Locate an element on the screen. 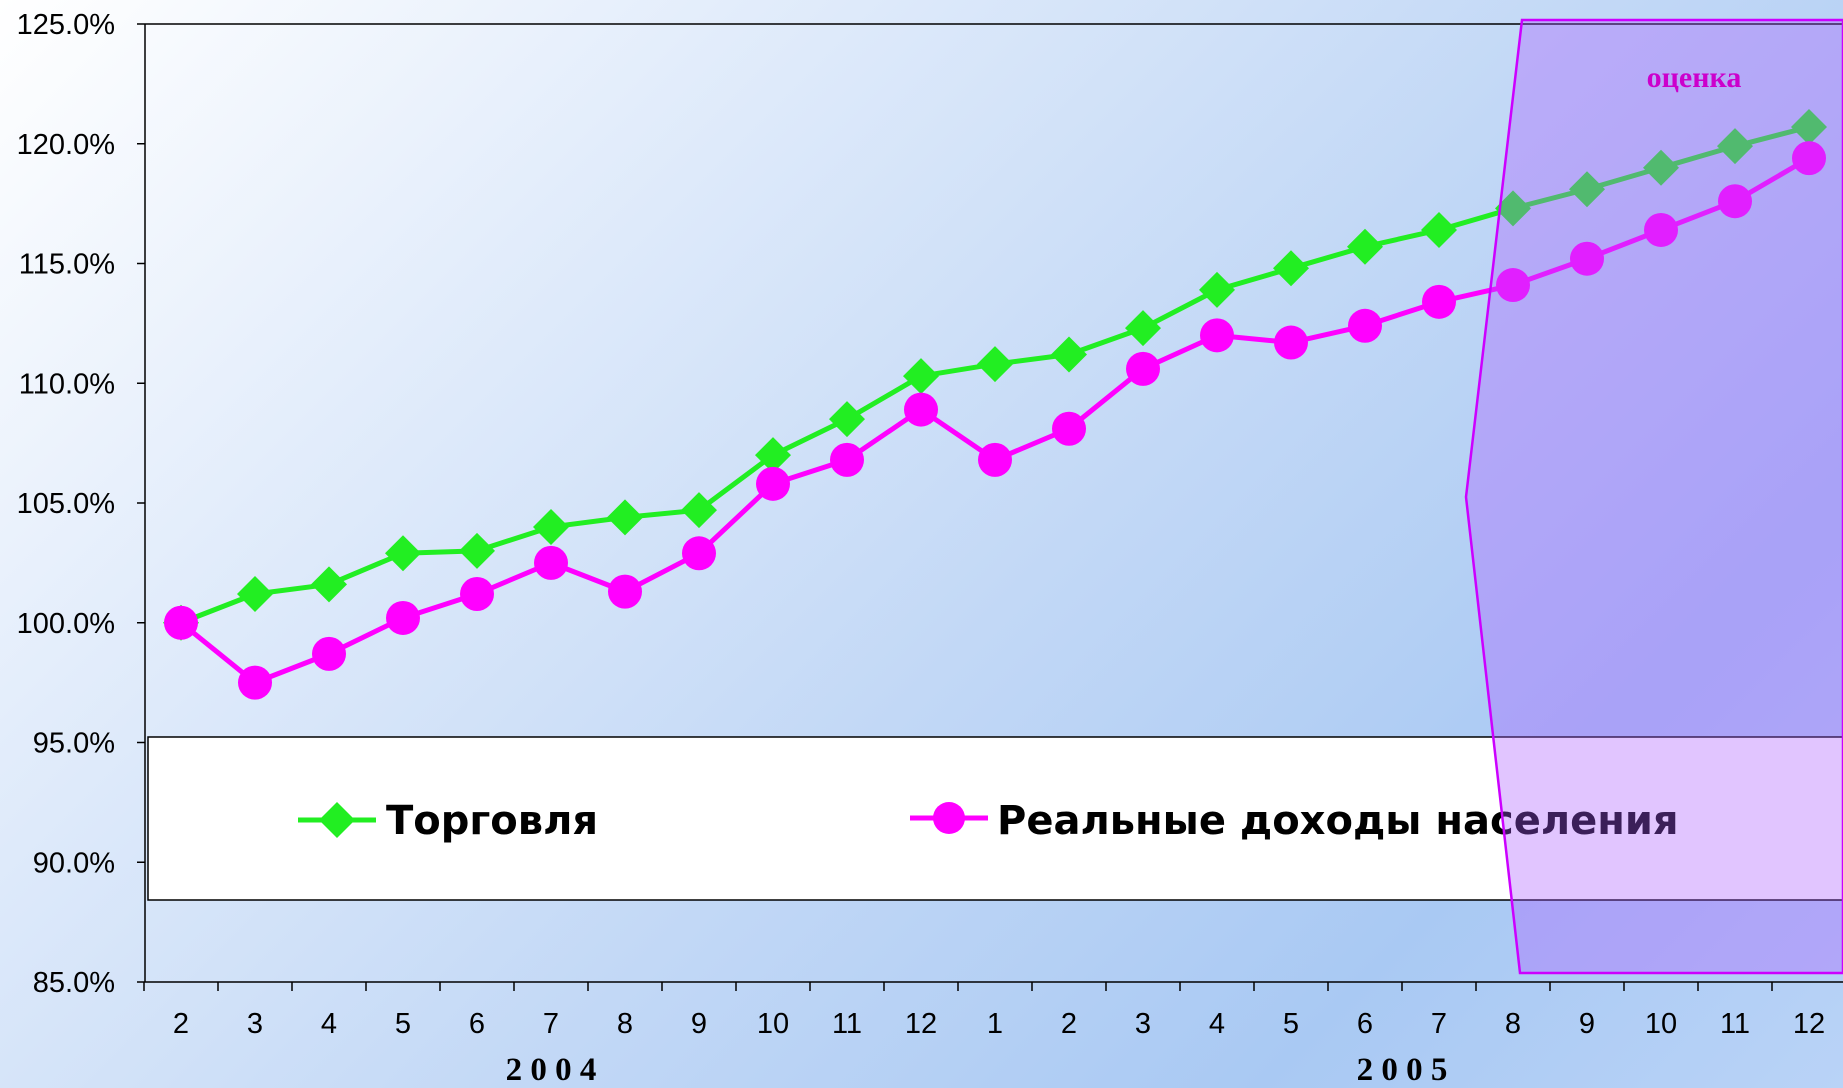  legend-label-trade: Торговля is located at coordinates (492, 821).